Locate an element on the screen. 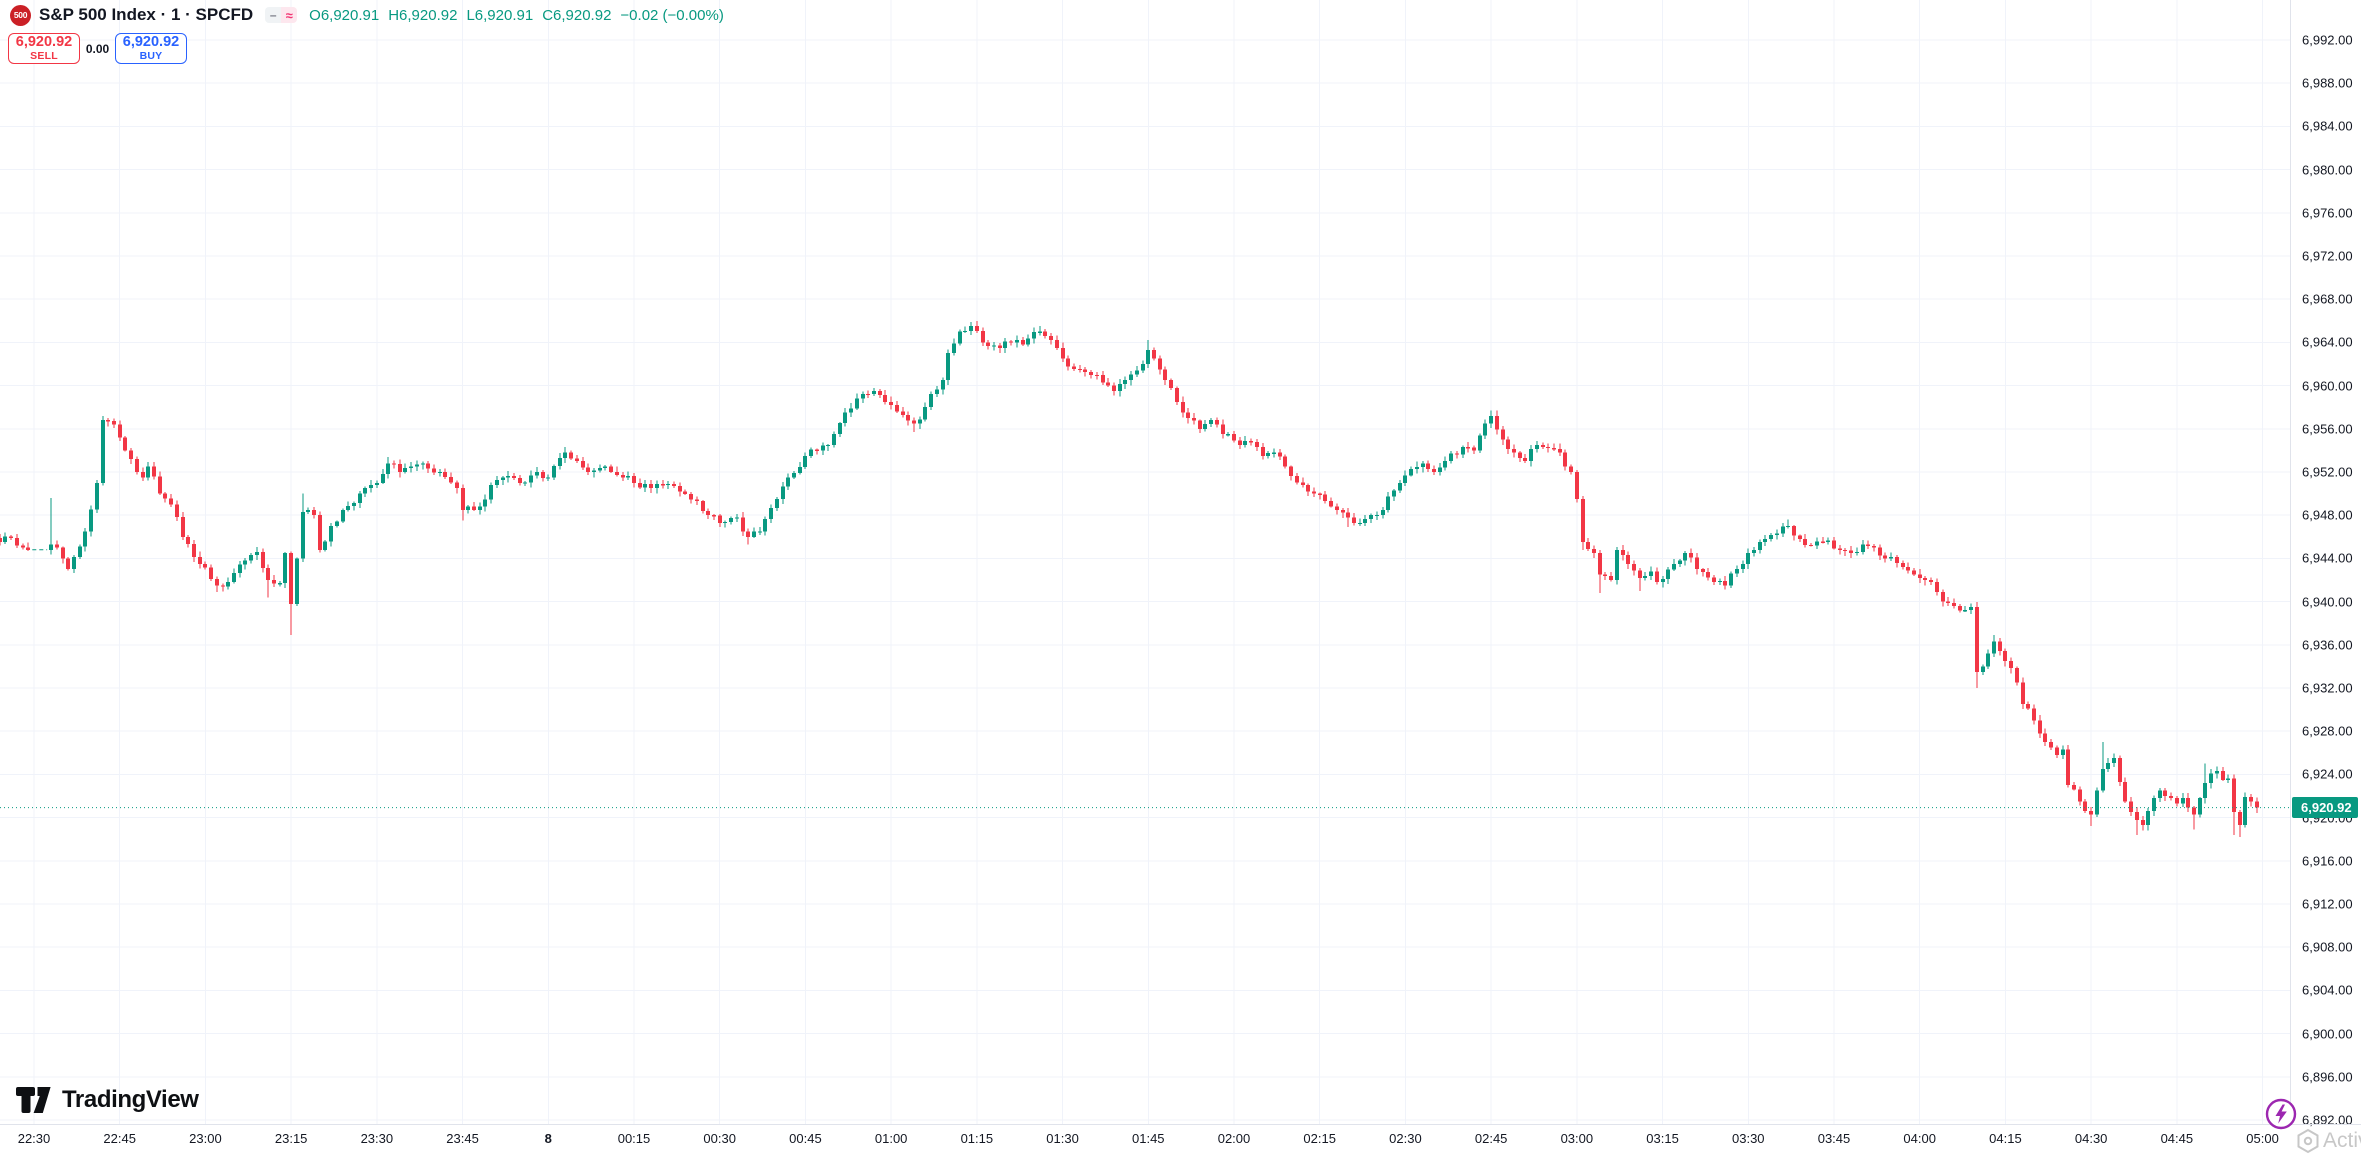 The image size is (2361, 1156). time-axis-label: 01:45 is located at coordinates (1148, 1138).